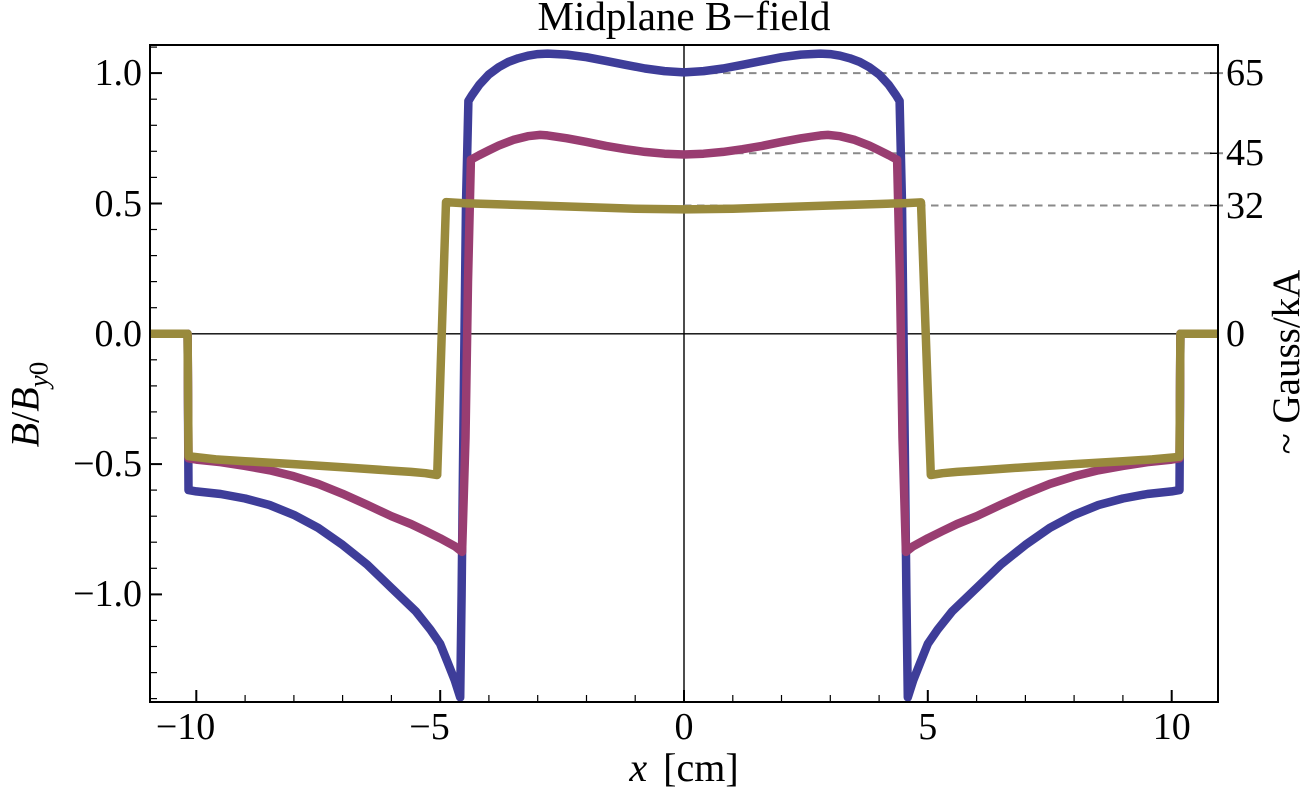 The height and width of the screenshot is (800, 1315). Describe the element at coordinates (1245, 153) in the screenshot. I see `right-axis-value-label: 45` at that location.